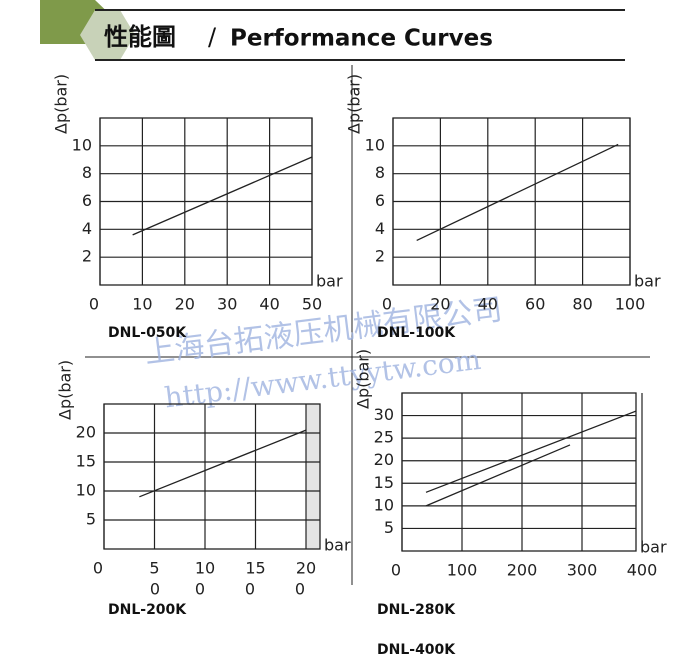 This screenshot has height=669, width=693. I want to click on x-tick-label: 15, so click(255, 568).